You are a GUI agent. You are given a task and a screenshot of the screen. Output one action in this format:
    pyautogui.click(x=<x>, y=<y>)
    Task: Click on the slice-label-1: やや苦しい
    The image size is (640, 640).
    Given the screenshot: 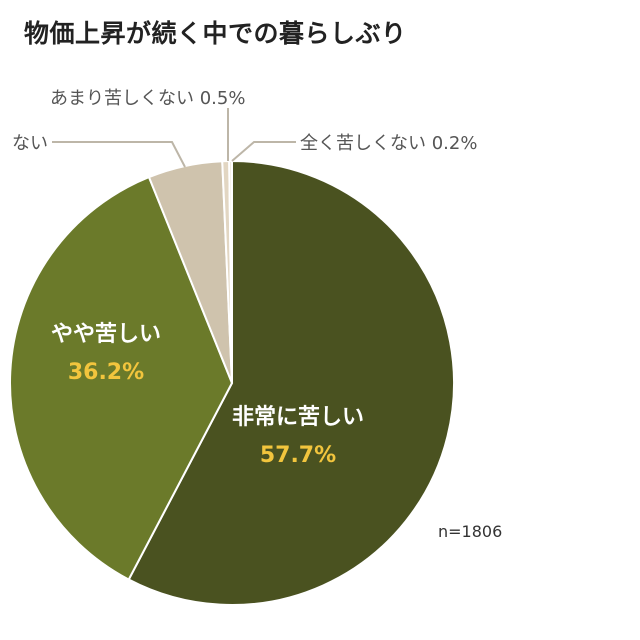 What is the action you would take?
    pyautogui.click(x=106, y=334)
    